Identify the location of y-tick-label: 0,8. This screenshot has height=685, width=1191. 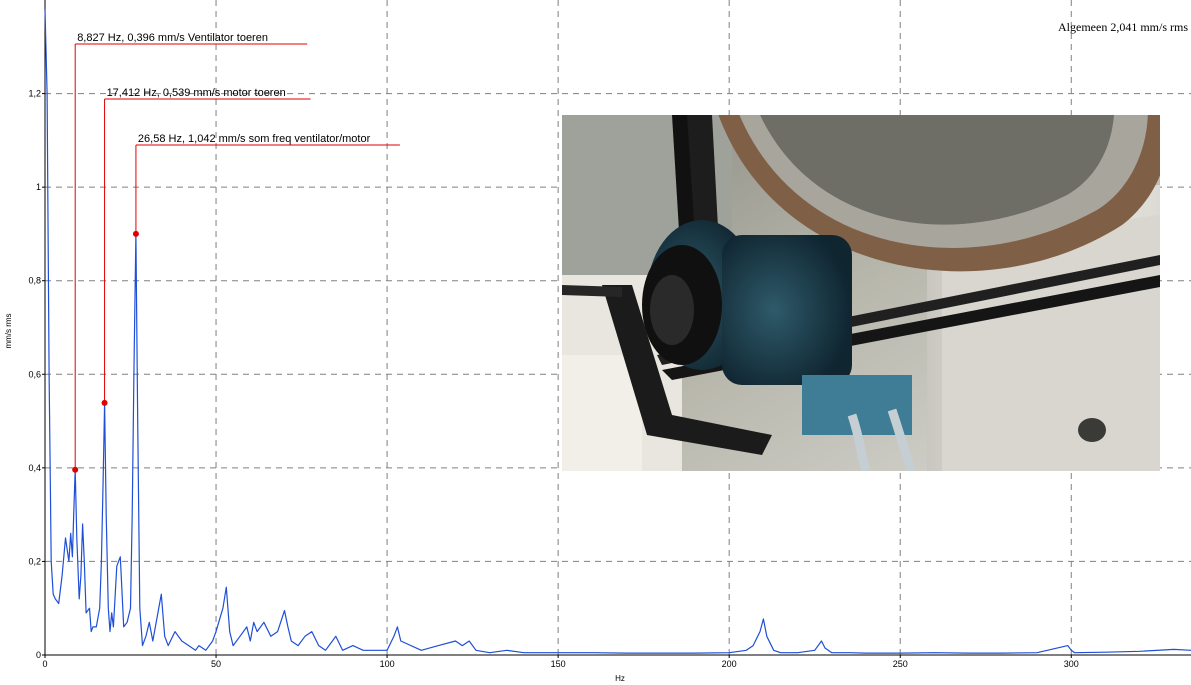
(34, 281).